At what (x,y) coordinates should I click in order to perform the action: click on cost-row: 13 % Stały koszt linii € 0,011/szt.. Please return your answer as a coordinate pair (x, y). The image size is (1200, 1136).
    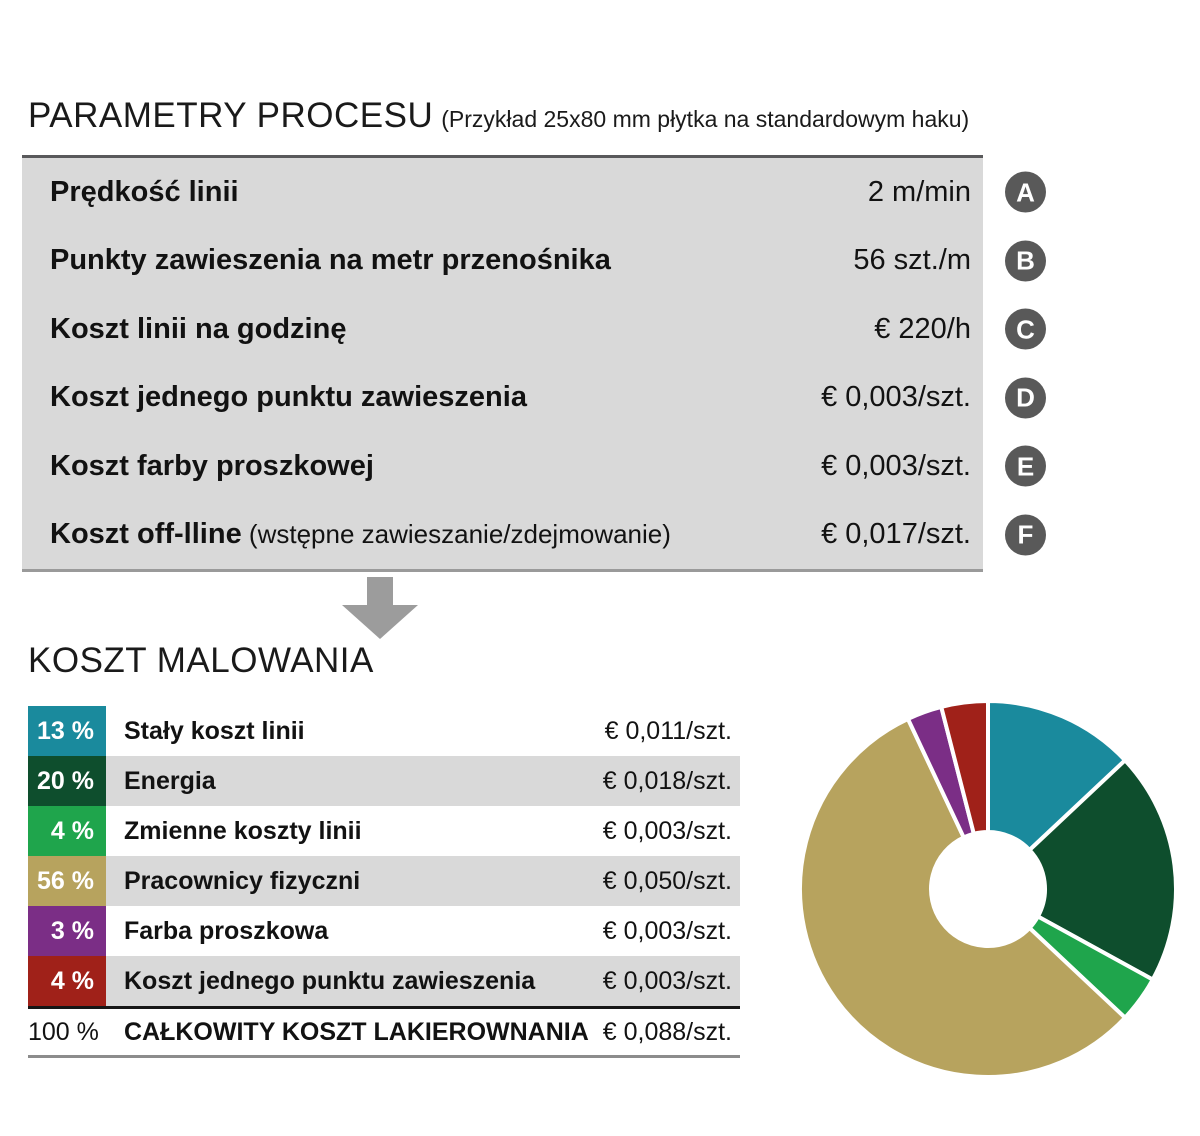
    Looking at the image, I should click on (384, 731).